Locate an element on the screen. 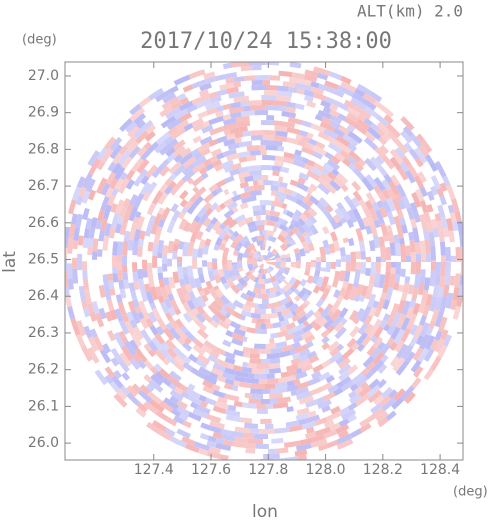 The image size is (491, 525). y-tick-label: 26.1 is located at coordinates (43, 406).